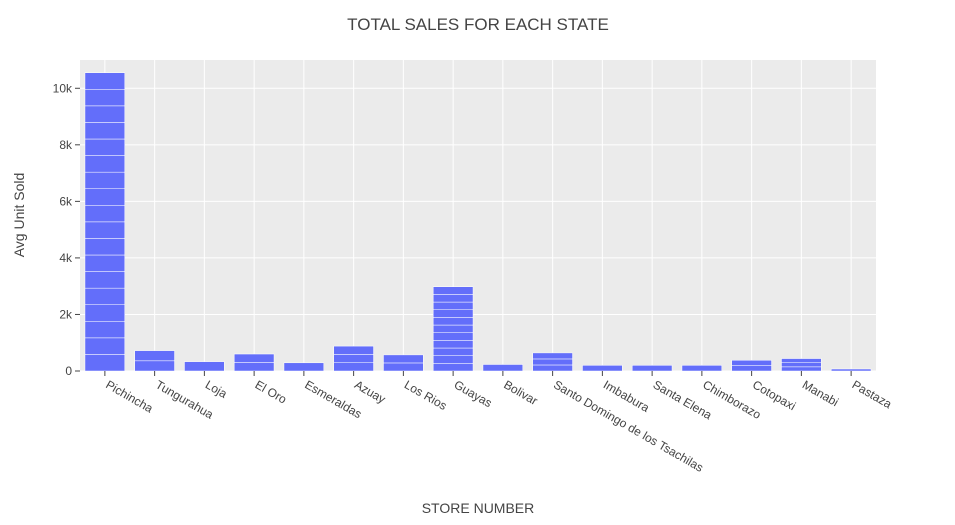 The width and height of the screenshot is (955, 525). I want to click on bar-pichincha, so click(105, 222).